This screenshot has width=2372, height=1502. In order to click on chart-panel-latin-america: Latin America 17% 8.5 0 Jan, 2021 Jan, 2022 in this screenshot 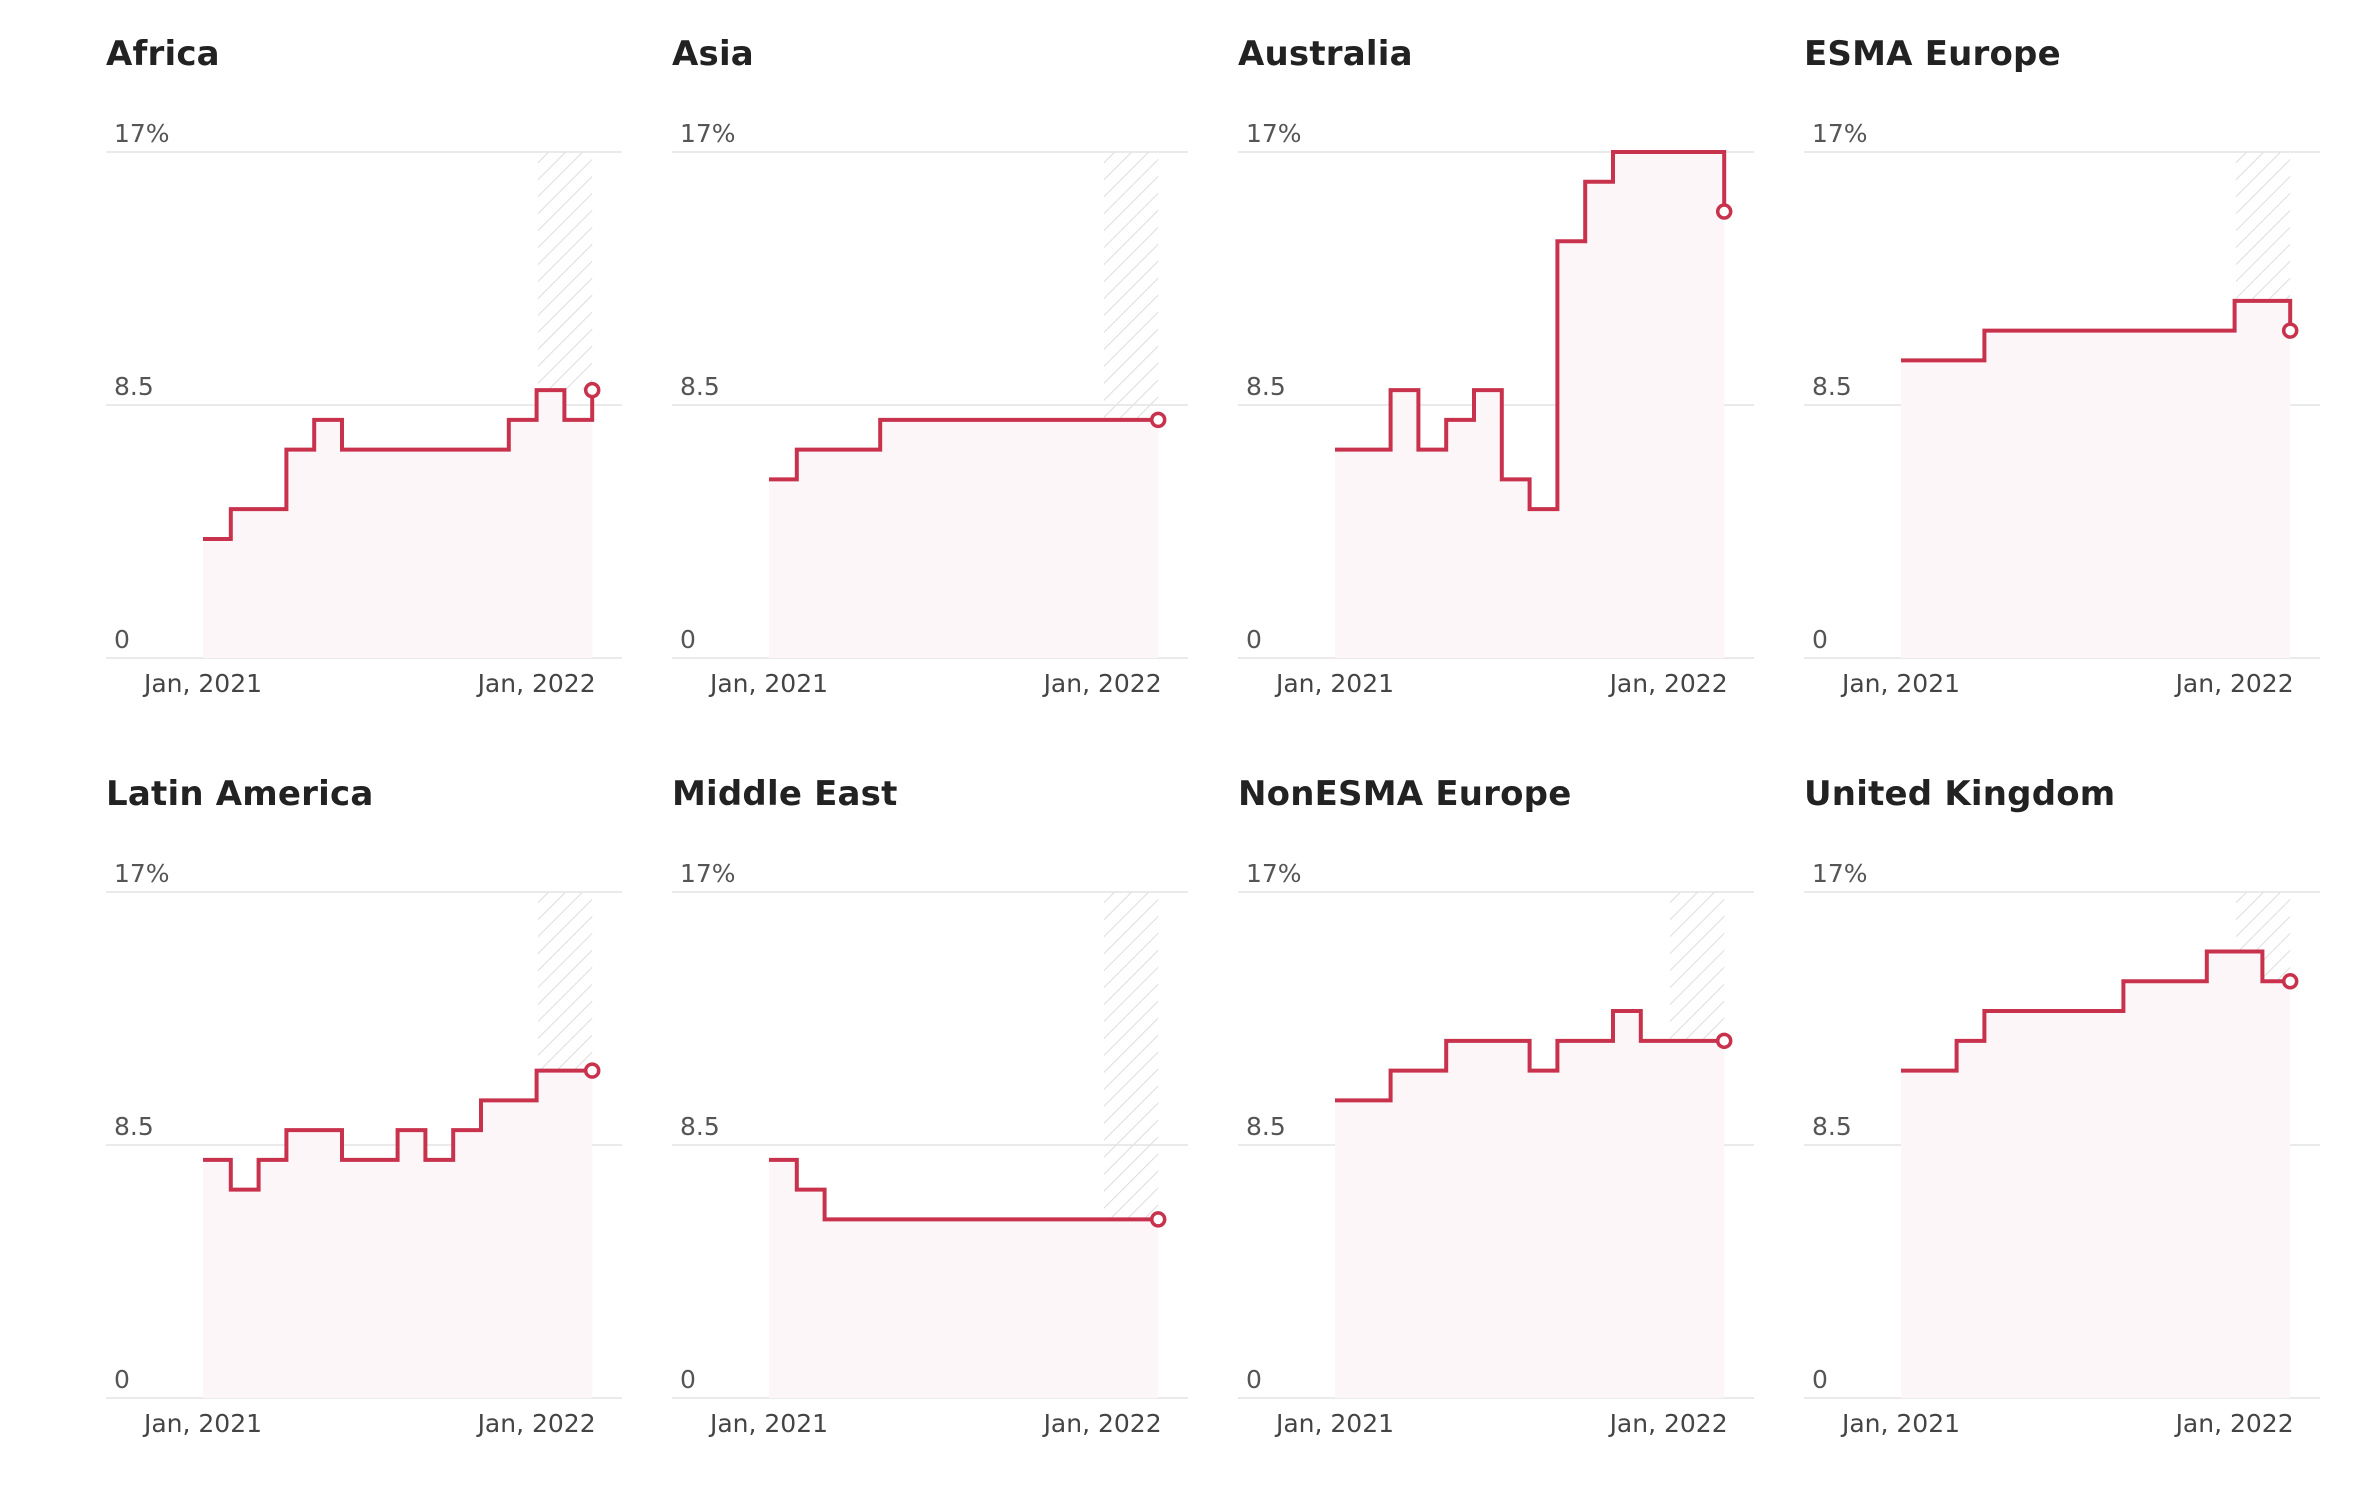, I will do `click(376, 1089)`.